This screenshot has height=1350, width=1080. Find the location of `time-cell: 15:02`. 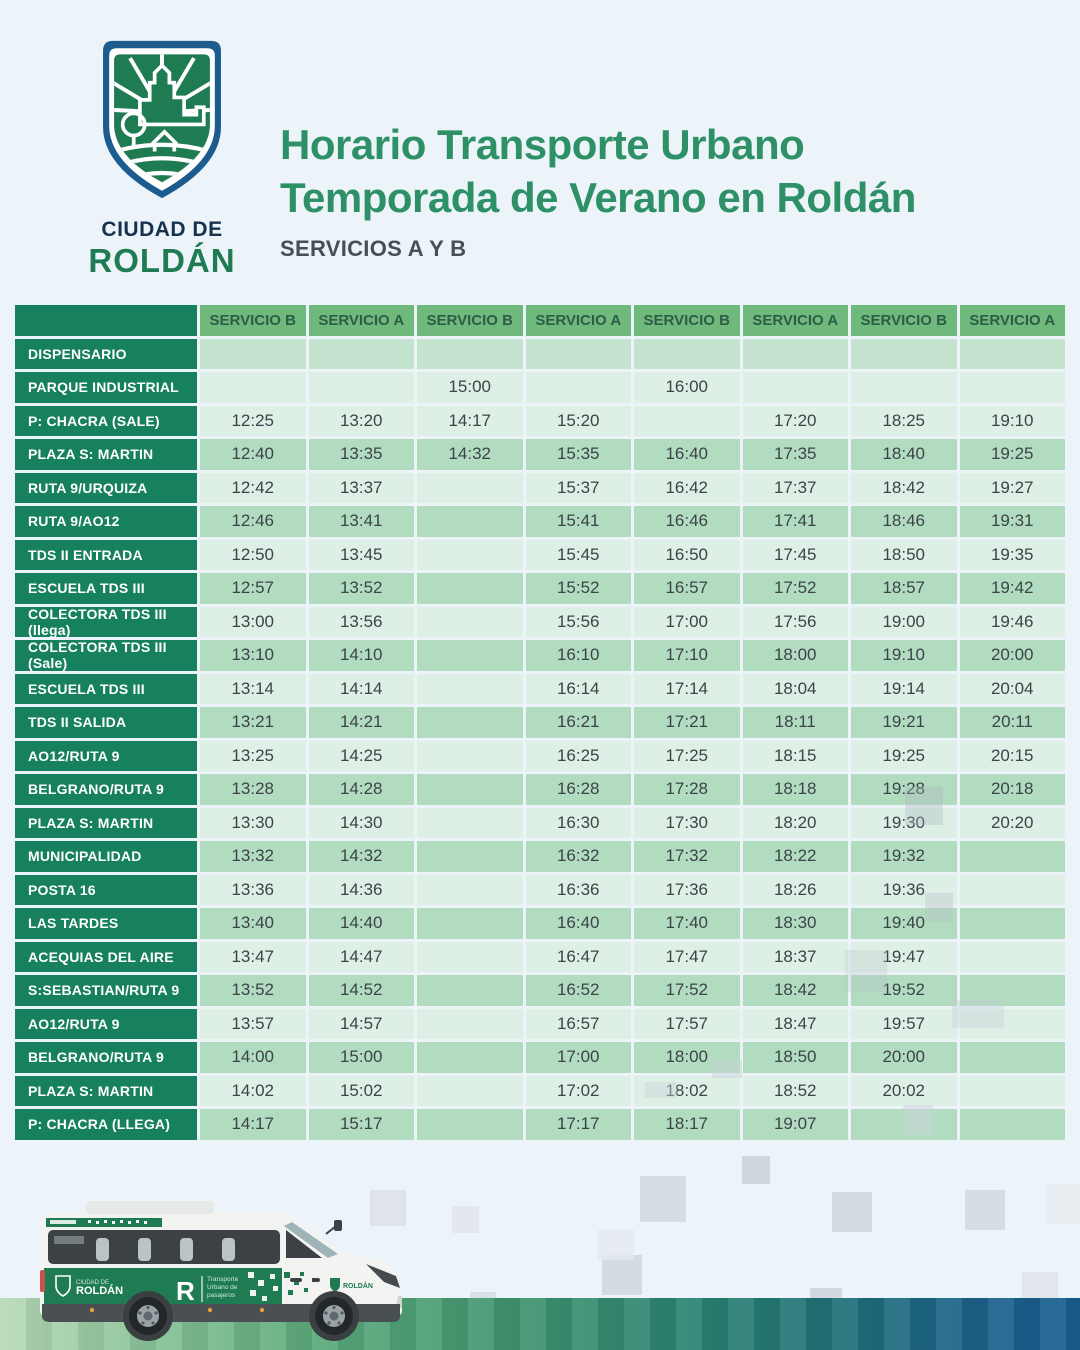

time-cell: 15:02 is located at coordinates (361, 1090).